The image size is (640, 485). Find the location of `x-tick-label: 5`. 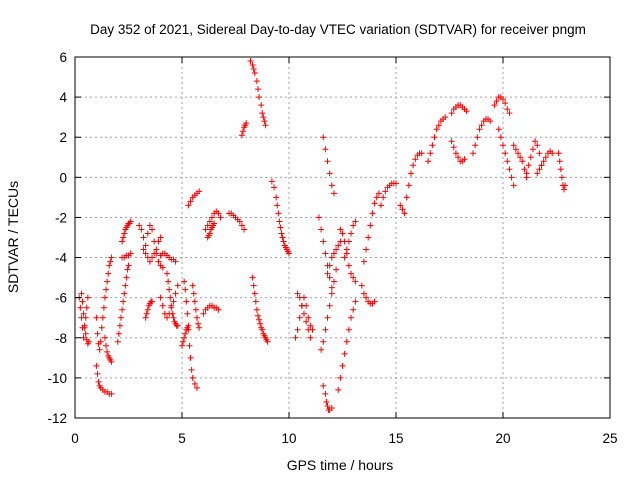

x-tick-label: 5 is located at coordinates (182, 438).